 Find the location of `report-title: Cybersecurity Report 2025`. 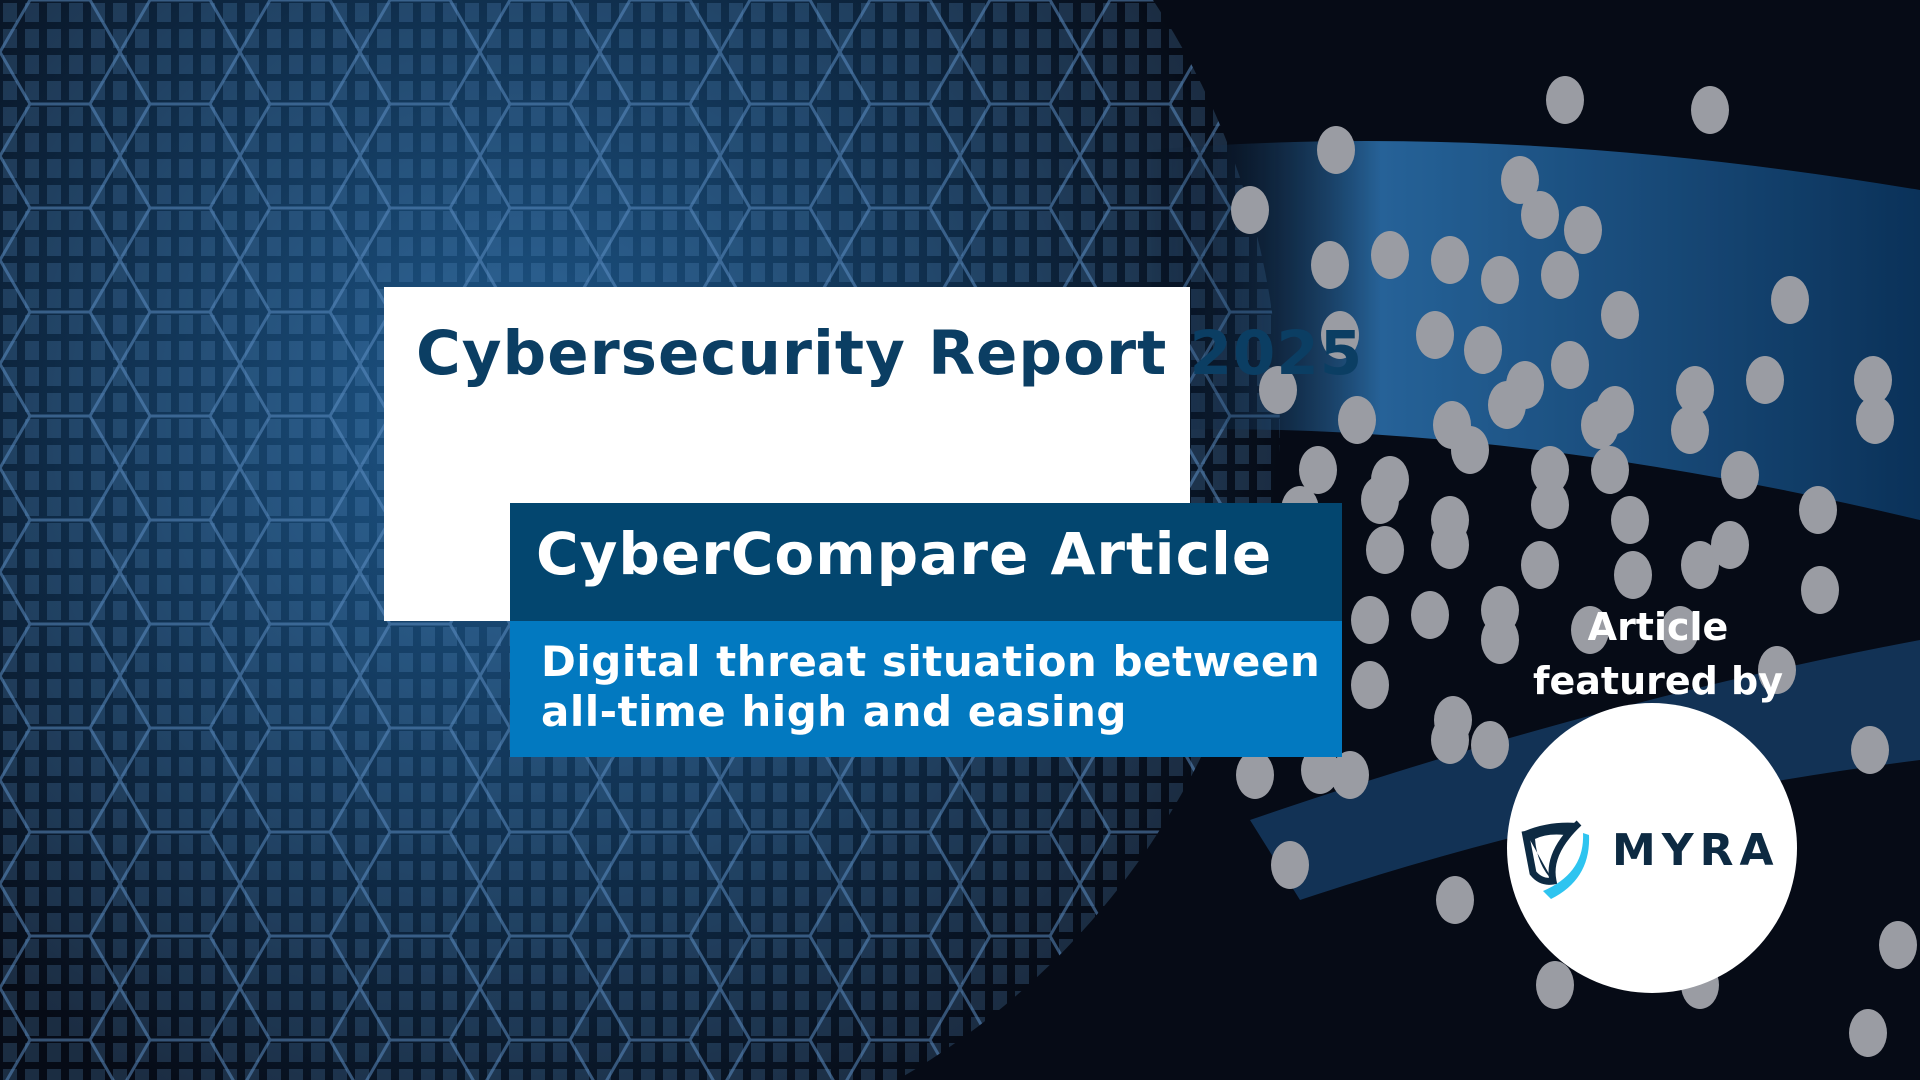

report-title: Cybersecurity Report 2025 is located at coordinates (890, 353).